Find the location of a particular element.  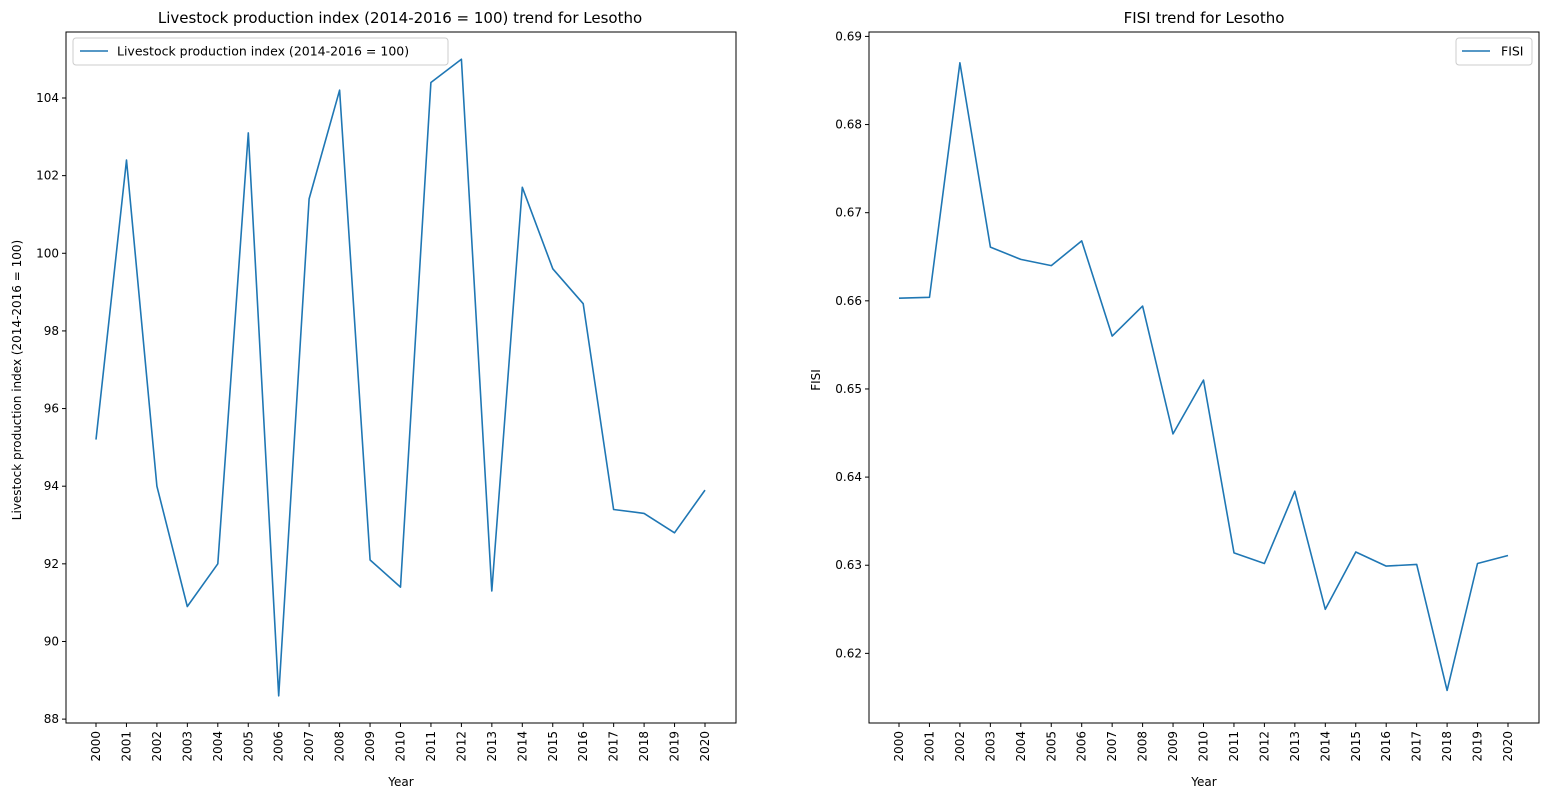

livestock-x-tick-label: 2016 is located at coordinates (583, 746).